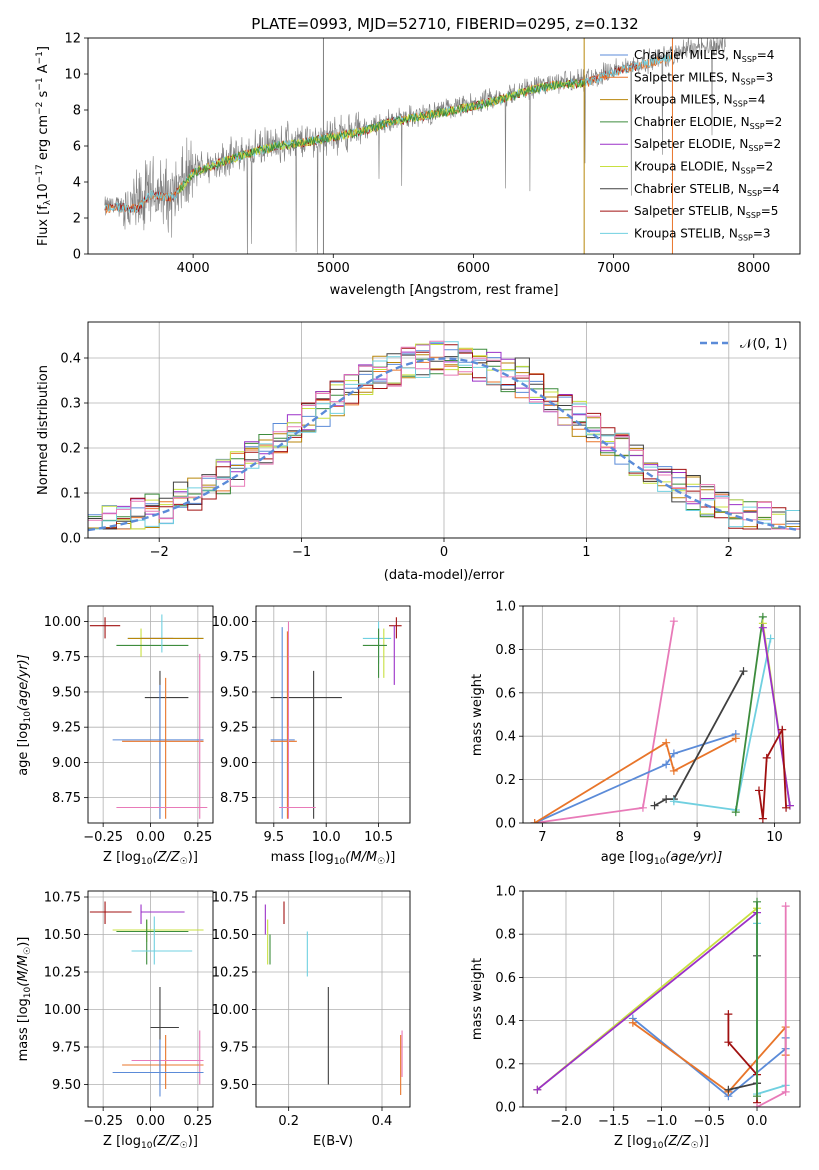  I want to click on legend-label: Salpeter MILES, NSSP=3, so click(703, 78).